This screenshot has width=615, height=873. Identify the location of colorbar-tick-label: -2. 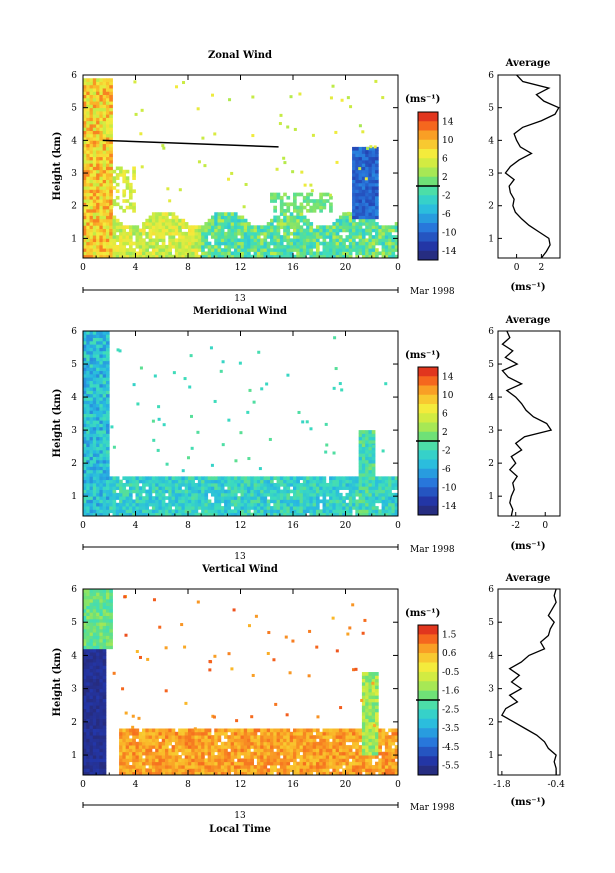
(446, 196).